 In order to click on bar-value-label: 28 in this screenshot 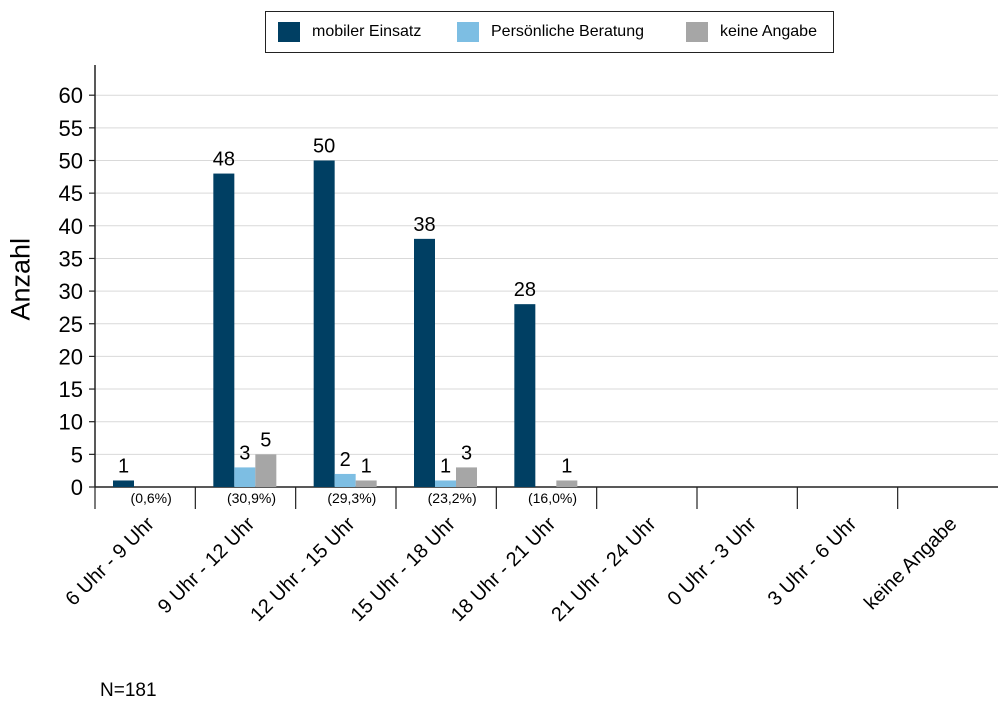, I will do `click(525, 290)`.